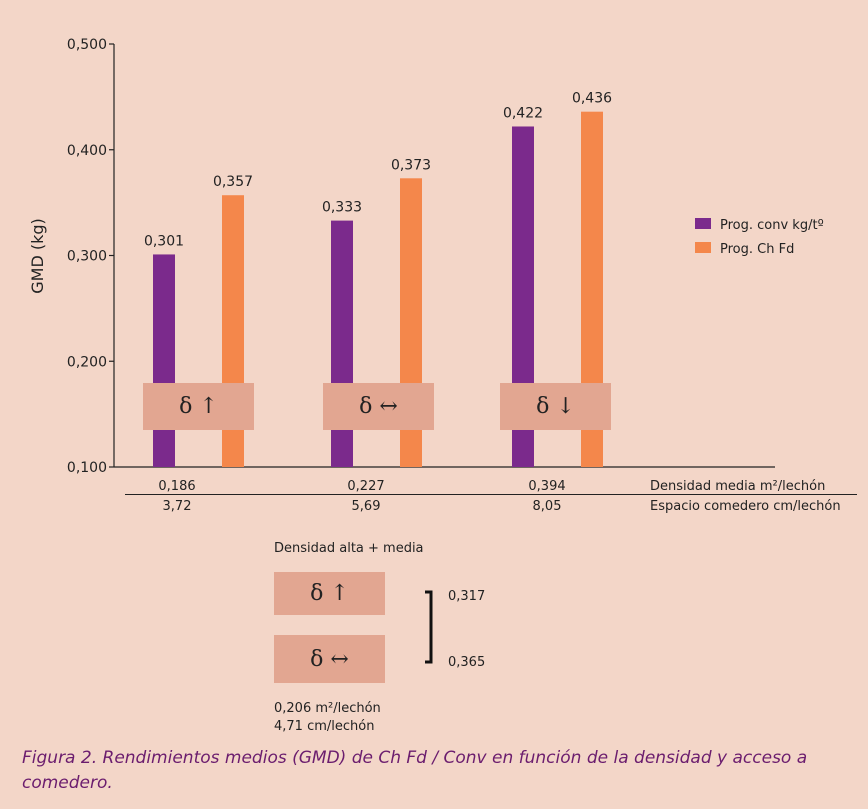 The height and width of the screenshot is (809, 868). I want to click on subfigure-space: 4,71 cm/lechón, so click(324, 726).